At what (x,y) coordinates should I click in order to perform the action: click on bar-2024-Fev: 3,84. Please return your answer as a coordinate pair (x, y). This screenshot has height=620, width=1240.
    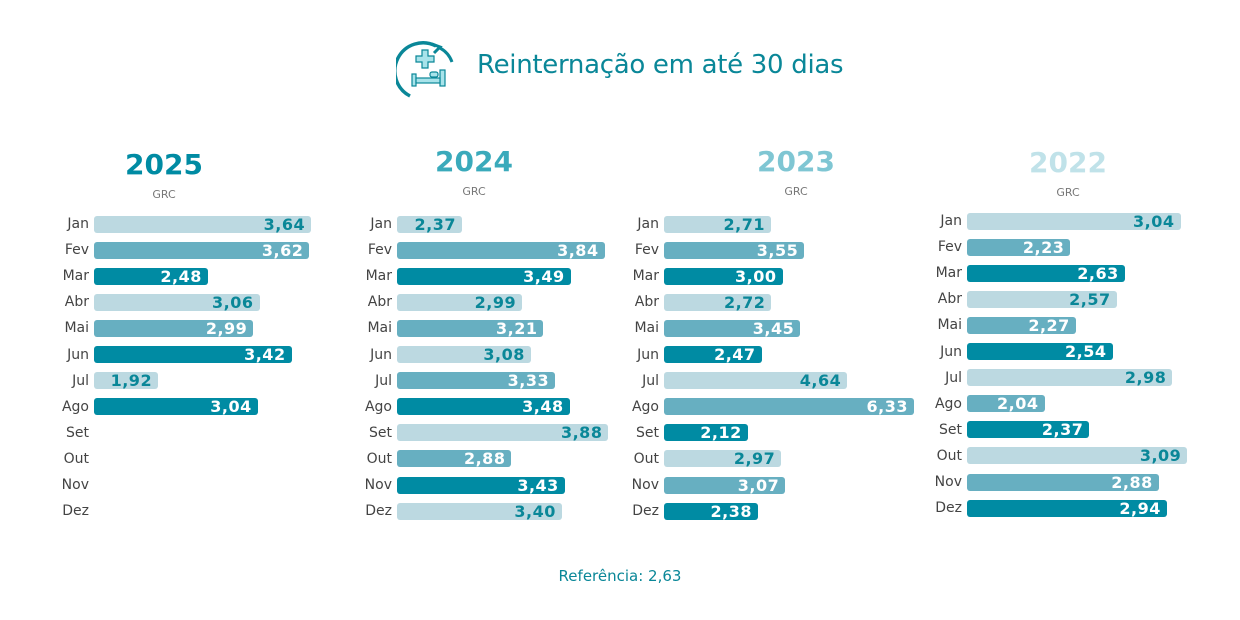
    Looking at the image, I should click on (501, 250).